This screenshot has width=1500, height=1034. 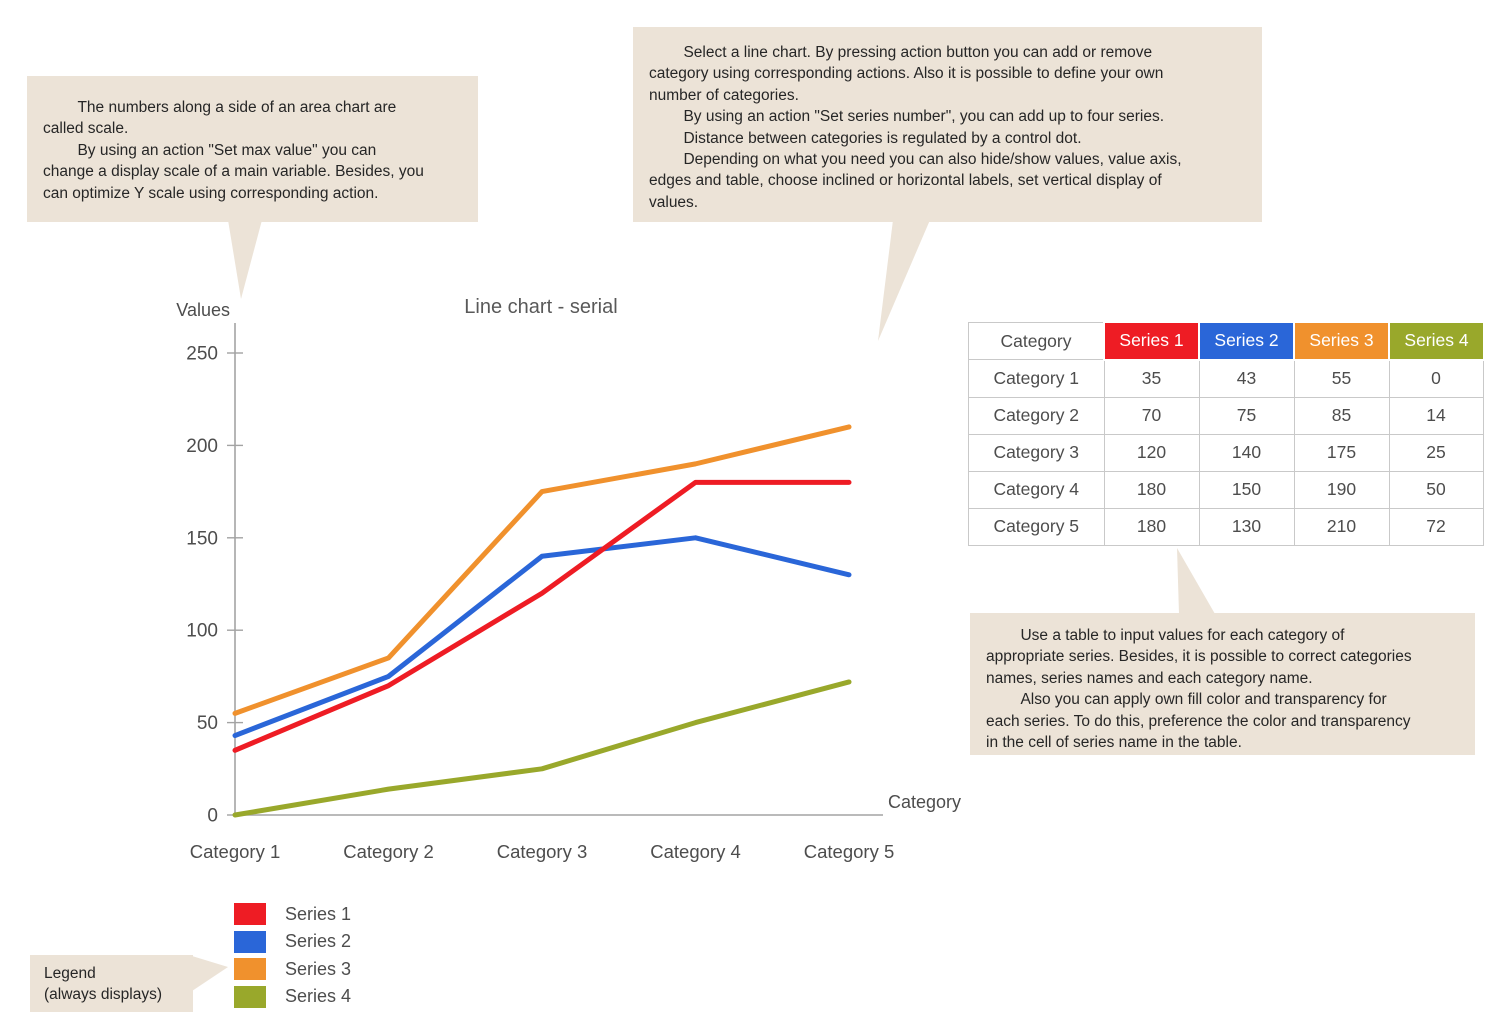 What do you see at coordinates (542, 851) in the screenshot?
I see `x-category-label: Category 3` at bounding box center [542, 851].